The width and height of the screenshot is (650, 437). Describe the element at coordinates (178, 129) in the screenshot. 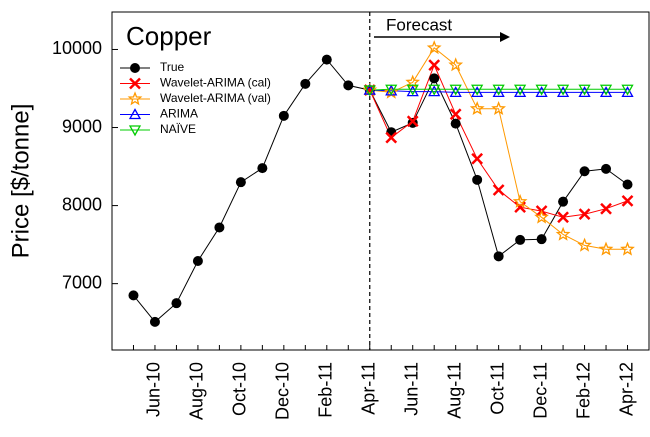

I see `legend-label: NAÏVE` at that location.